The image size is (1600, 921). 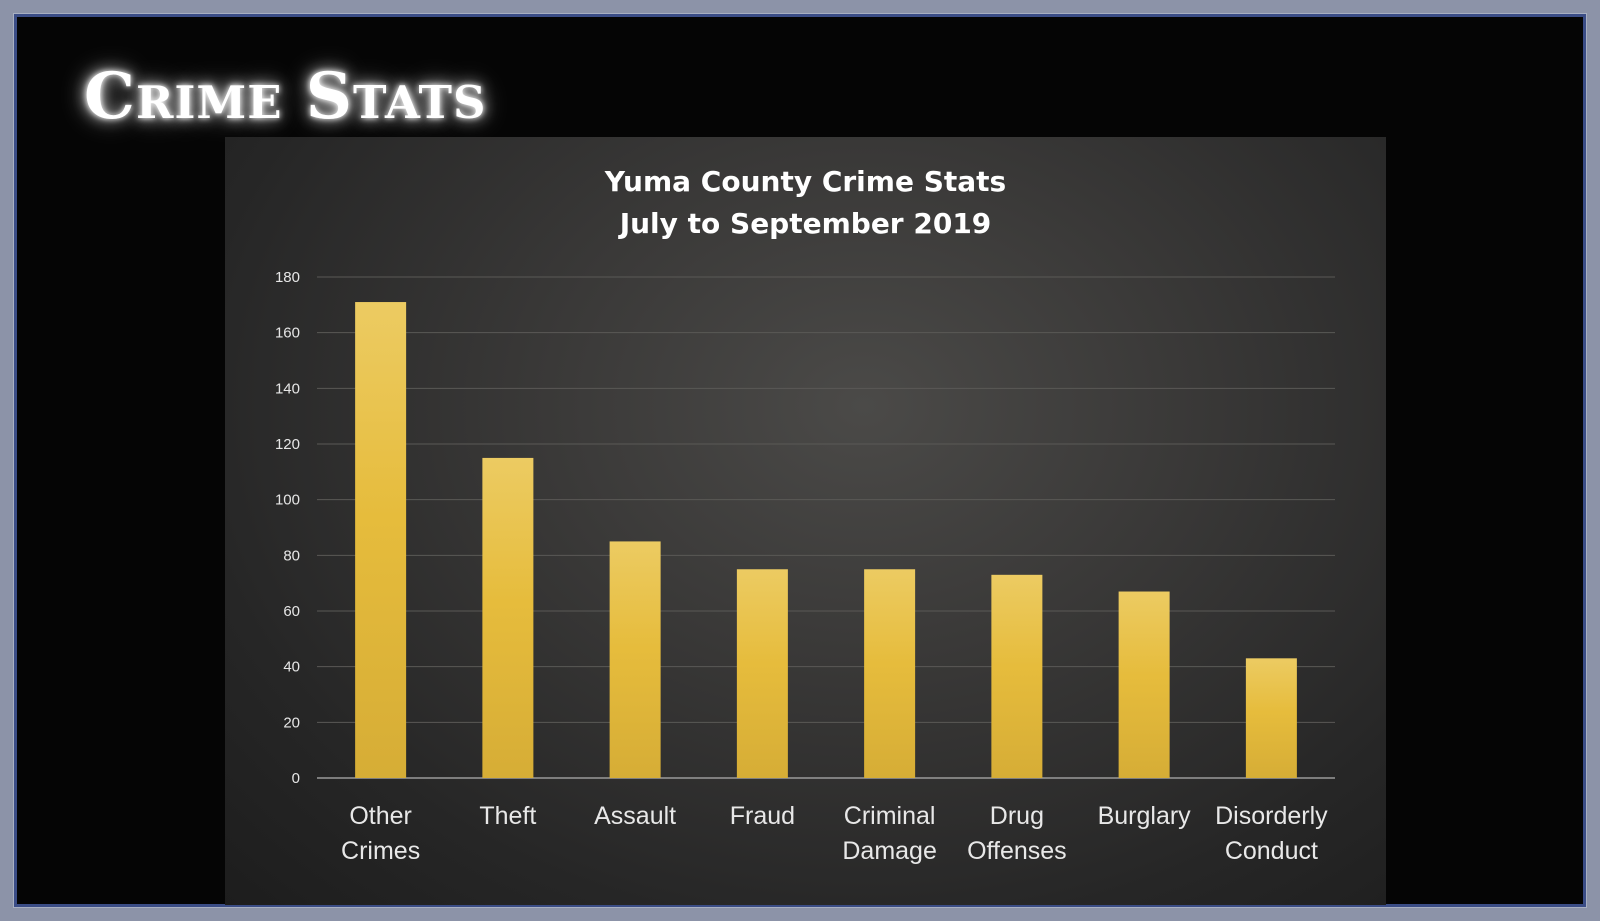 I want to click on x-category-label: Other, so click(x=380, y=816).